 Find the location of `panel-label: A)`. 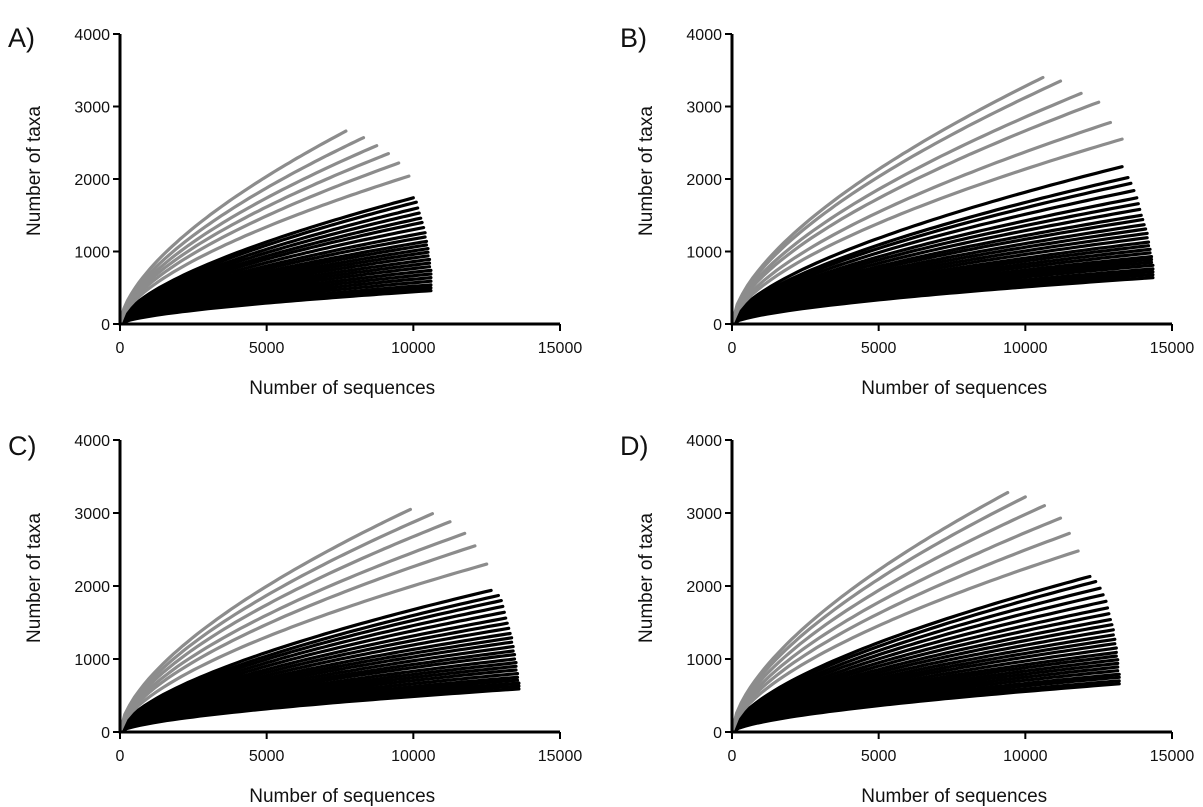

panel-label: A) is located at coordinates (21, 38).